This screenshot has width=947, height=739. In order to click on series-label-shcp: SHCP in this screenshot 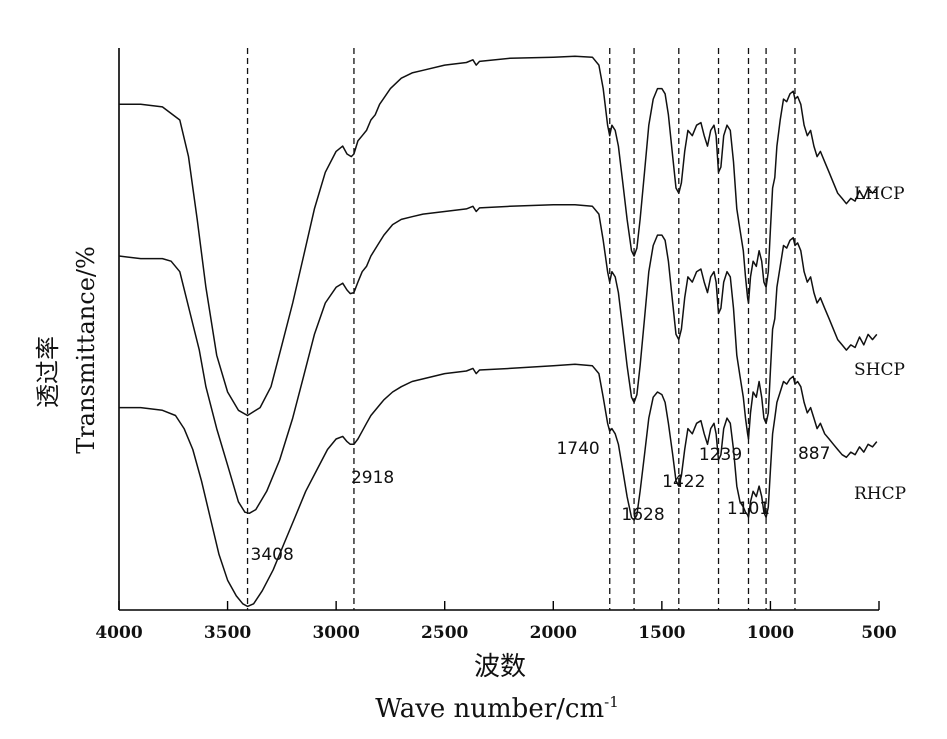, I will do `click(879, 370)`.